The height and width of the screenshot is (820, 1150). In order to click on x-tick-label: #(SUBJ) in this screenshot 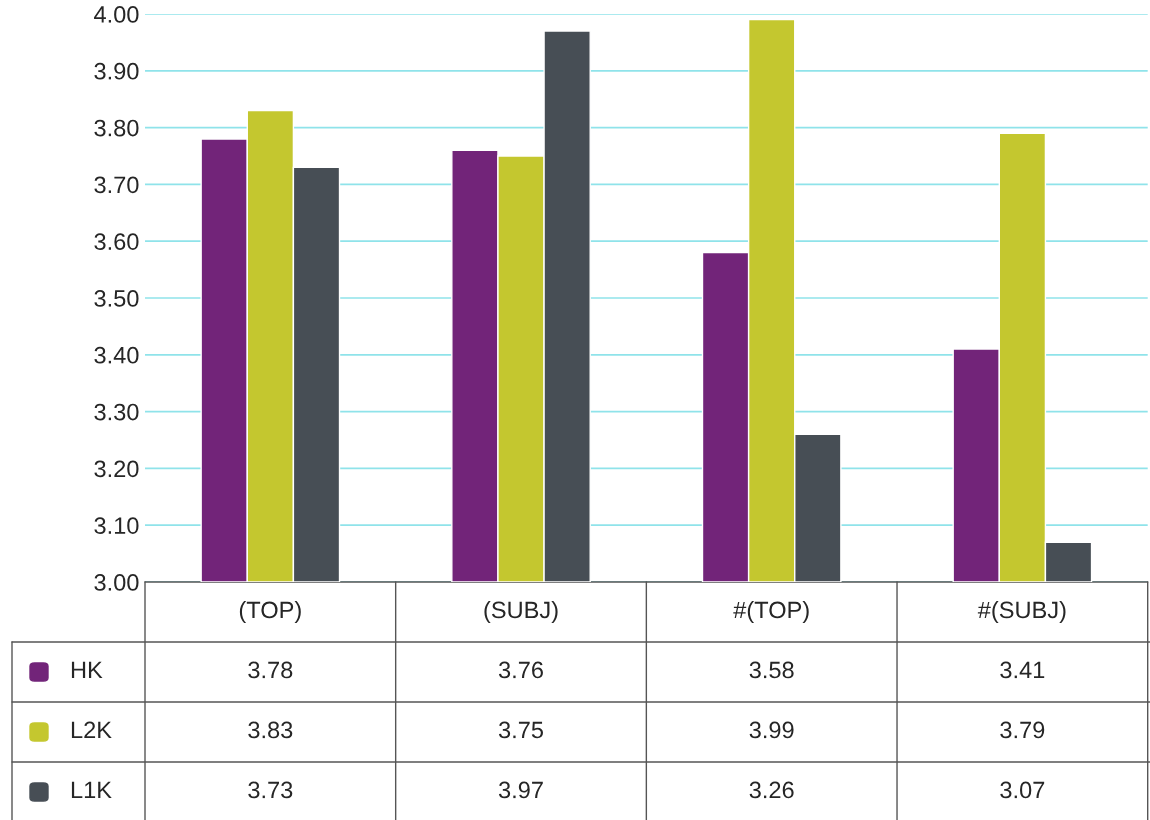, I will do `click(1021, 611)`.